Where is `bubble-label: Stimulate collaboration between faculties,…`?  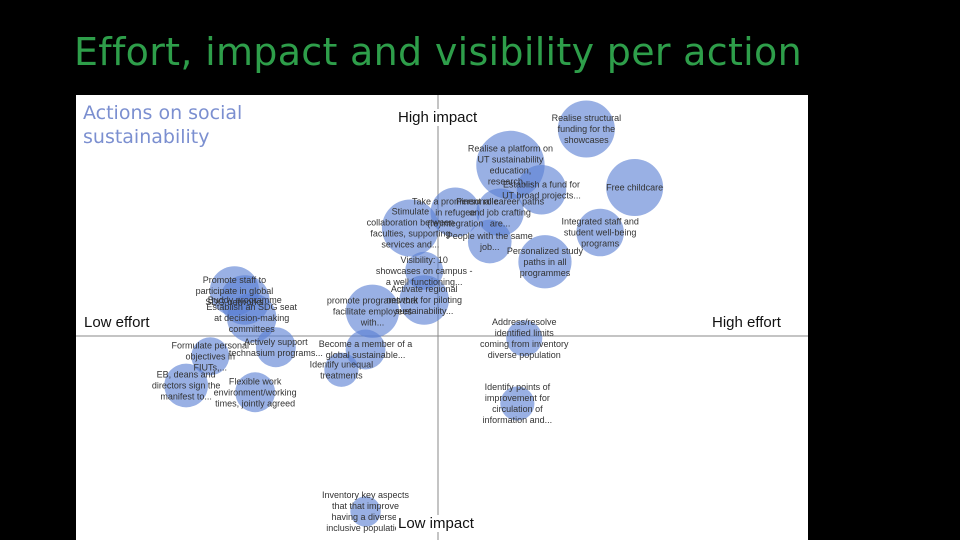 bubble-label: Stimulate collaboration between faculties,… is located at coordinates (411, 228).